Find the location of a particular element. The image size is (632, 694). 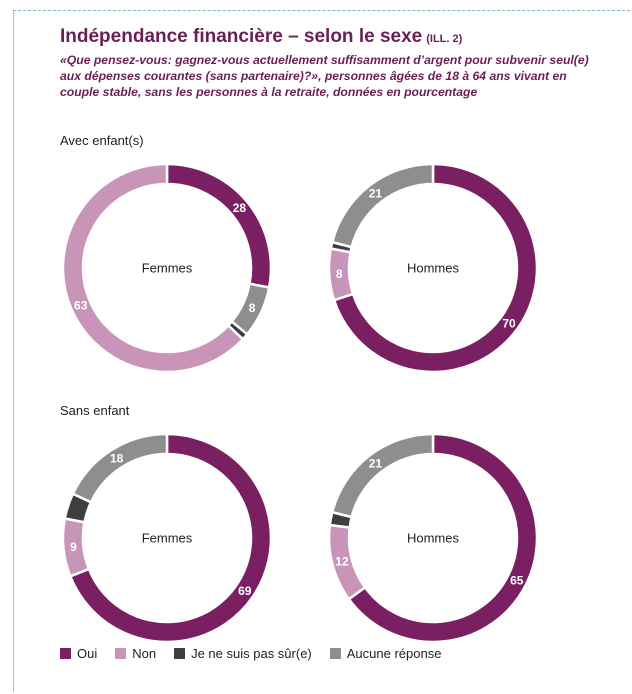

donut-4: 65 12 21 Hommes is located at coordinates (433, 538).